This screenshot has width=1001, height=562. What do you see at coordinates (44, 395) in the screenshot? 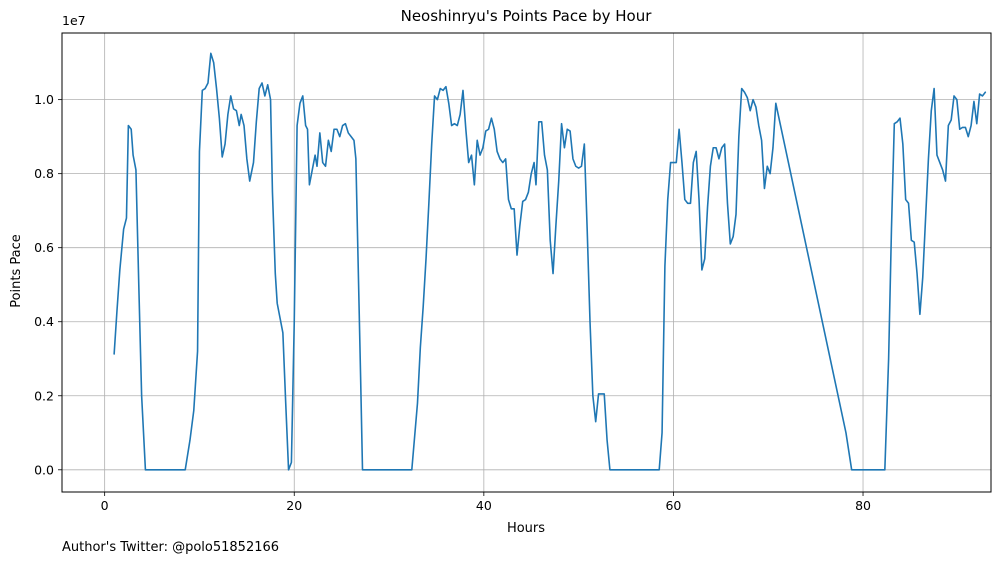
I see `y-tick-label: 0.2` at bounding box center [44, 395].